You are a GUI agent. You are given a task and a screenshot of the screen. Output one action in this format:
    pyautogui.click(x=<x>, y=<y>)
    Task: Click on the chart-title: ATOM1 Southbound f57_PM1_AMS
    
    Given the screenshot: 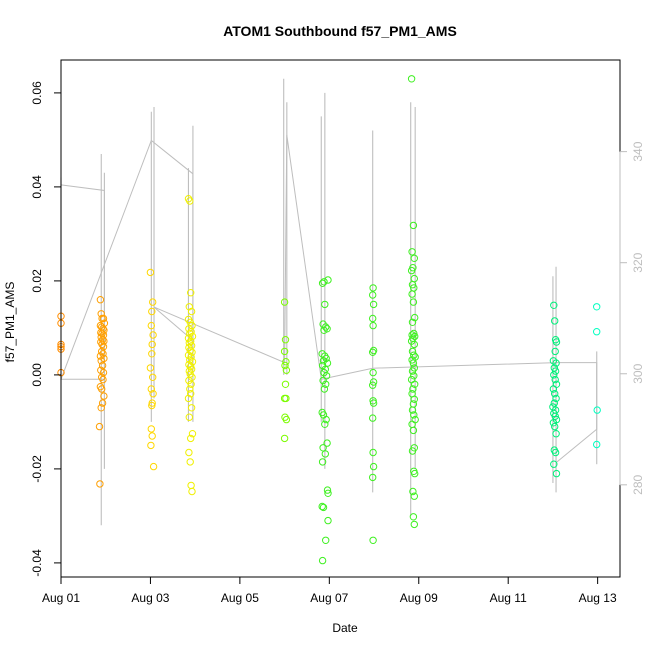 What is the action you would take?
    pyautogui.click(x=340, y=31)
    